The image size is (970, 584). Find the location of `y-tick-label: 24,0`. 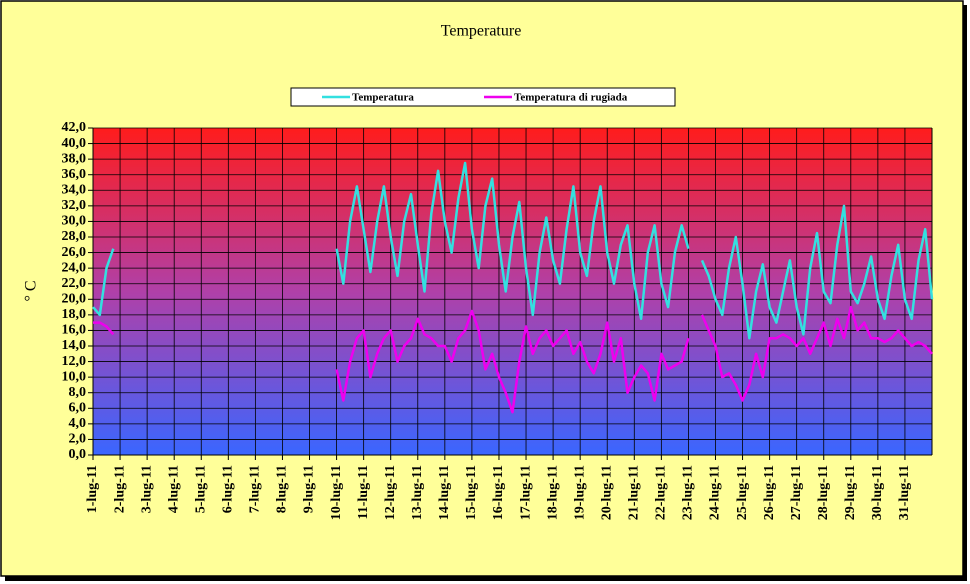

y-tick-label: 24,0 is located at coordinates (74, 267).